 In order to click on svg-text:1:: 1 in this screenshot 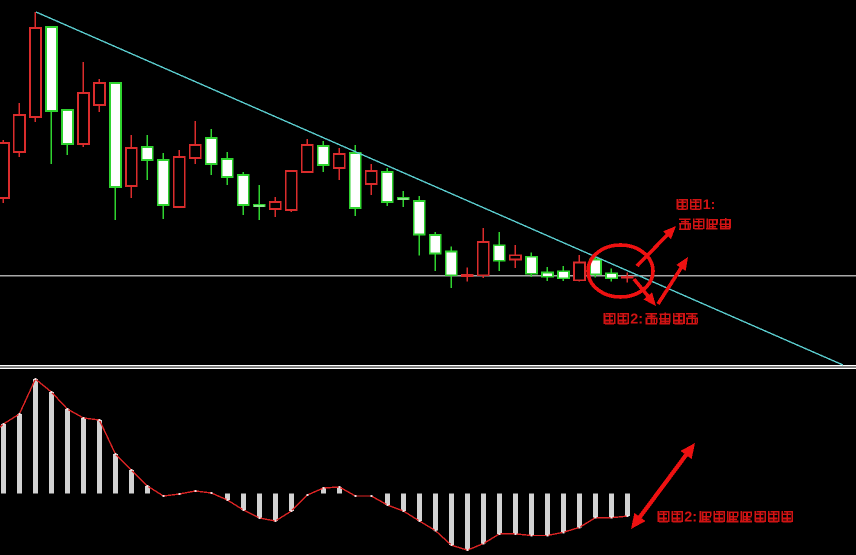, I will do `click(709, 205)`.